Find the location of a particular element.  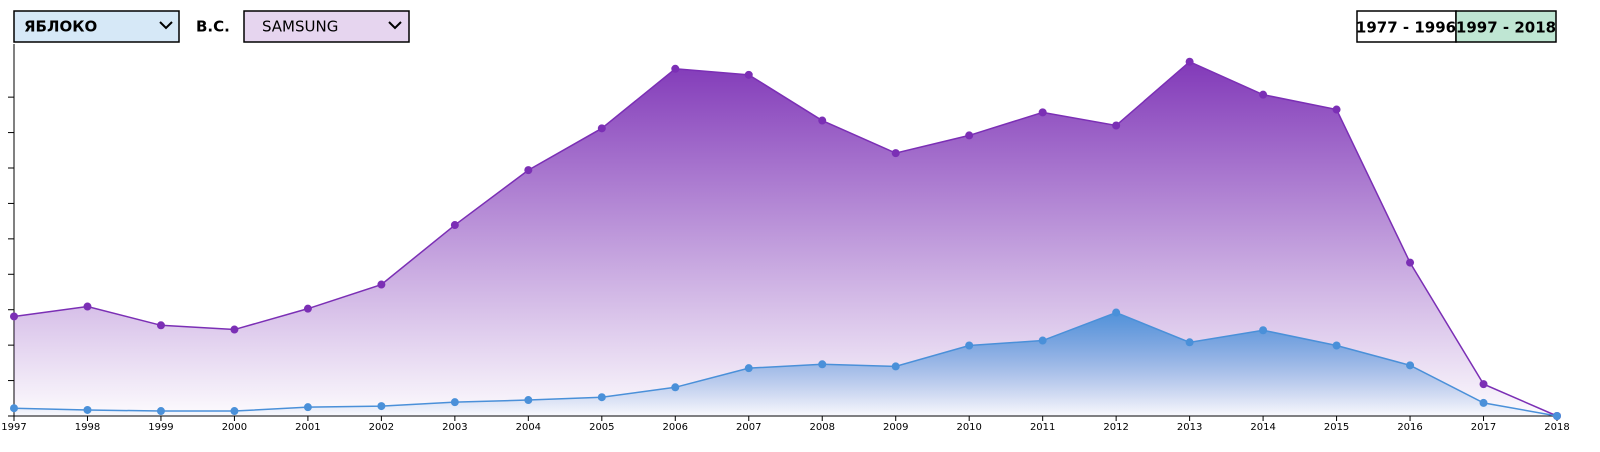

x-tick-label: 1997 is located at coordinates (13, 427).